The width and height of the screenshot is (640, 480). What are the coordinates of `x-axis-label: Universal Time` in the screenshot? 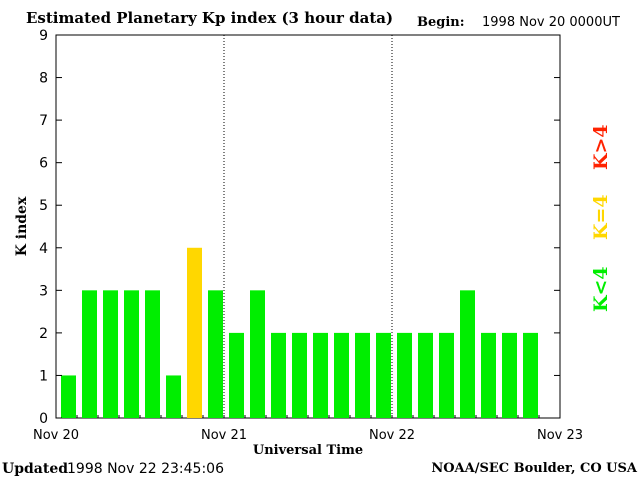 It's located at (308, 450).